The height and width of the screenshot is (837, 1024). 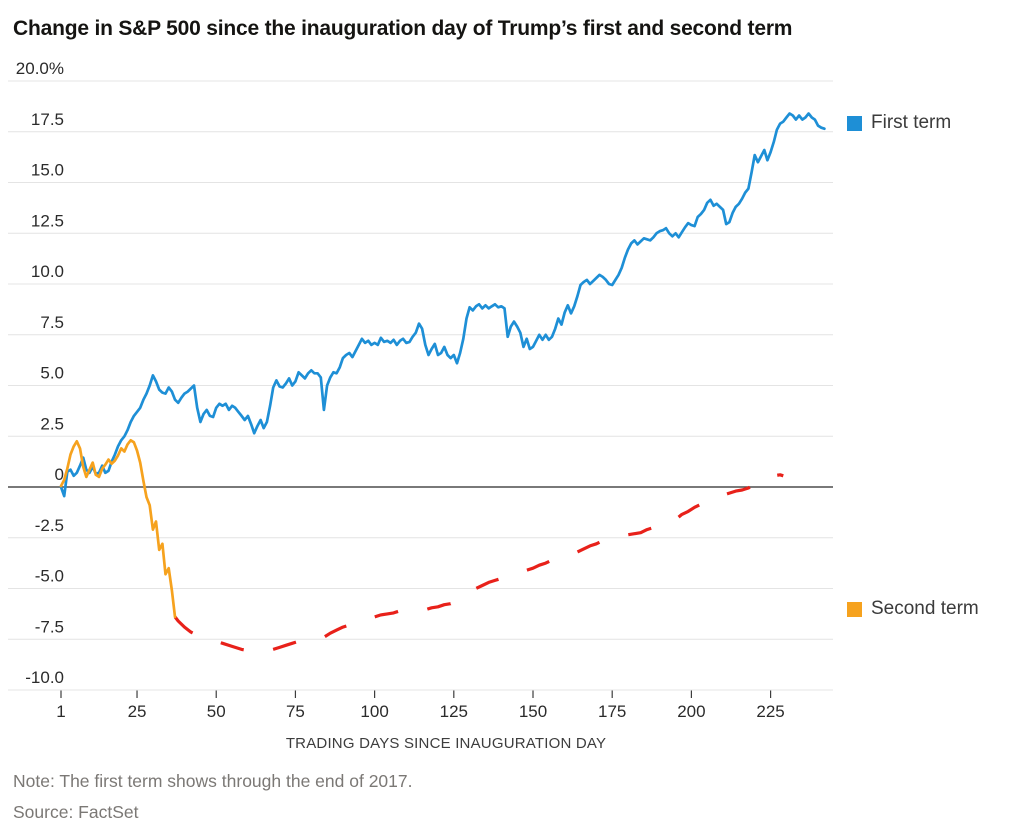 I want to click on x-tick-label: 225, so click(x=770, y=711).